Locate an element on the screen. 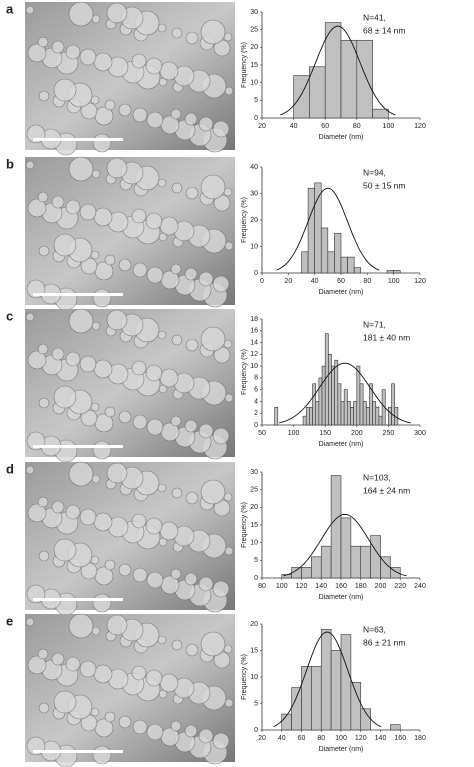 This screenshot has height=767, width=474. annotation: 50 ± 15 nm is located at coordinates (384, 185).